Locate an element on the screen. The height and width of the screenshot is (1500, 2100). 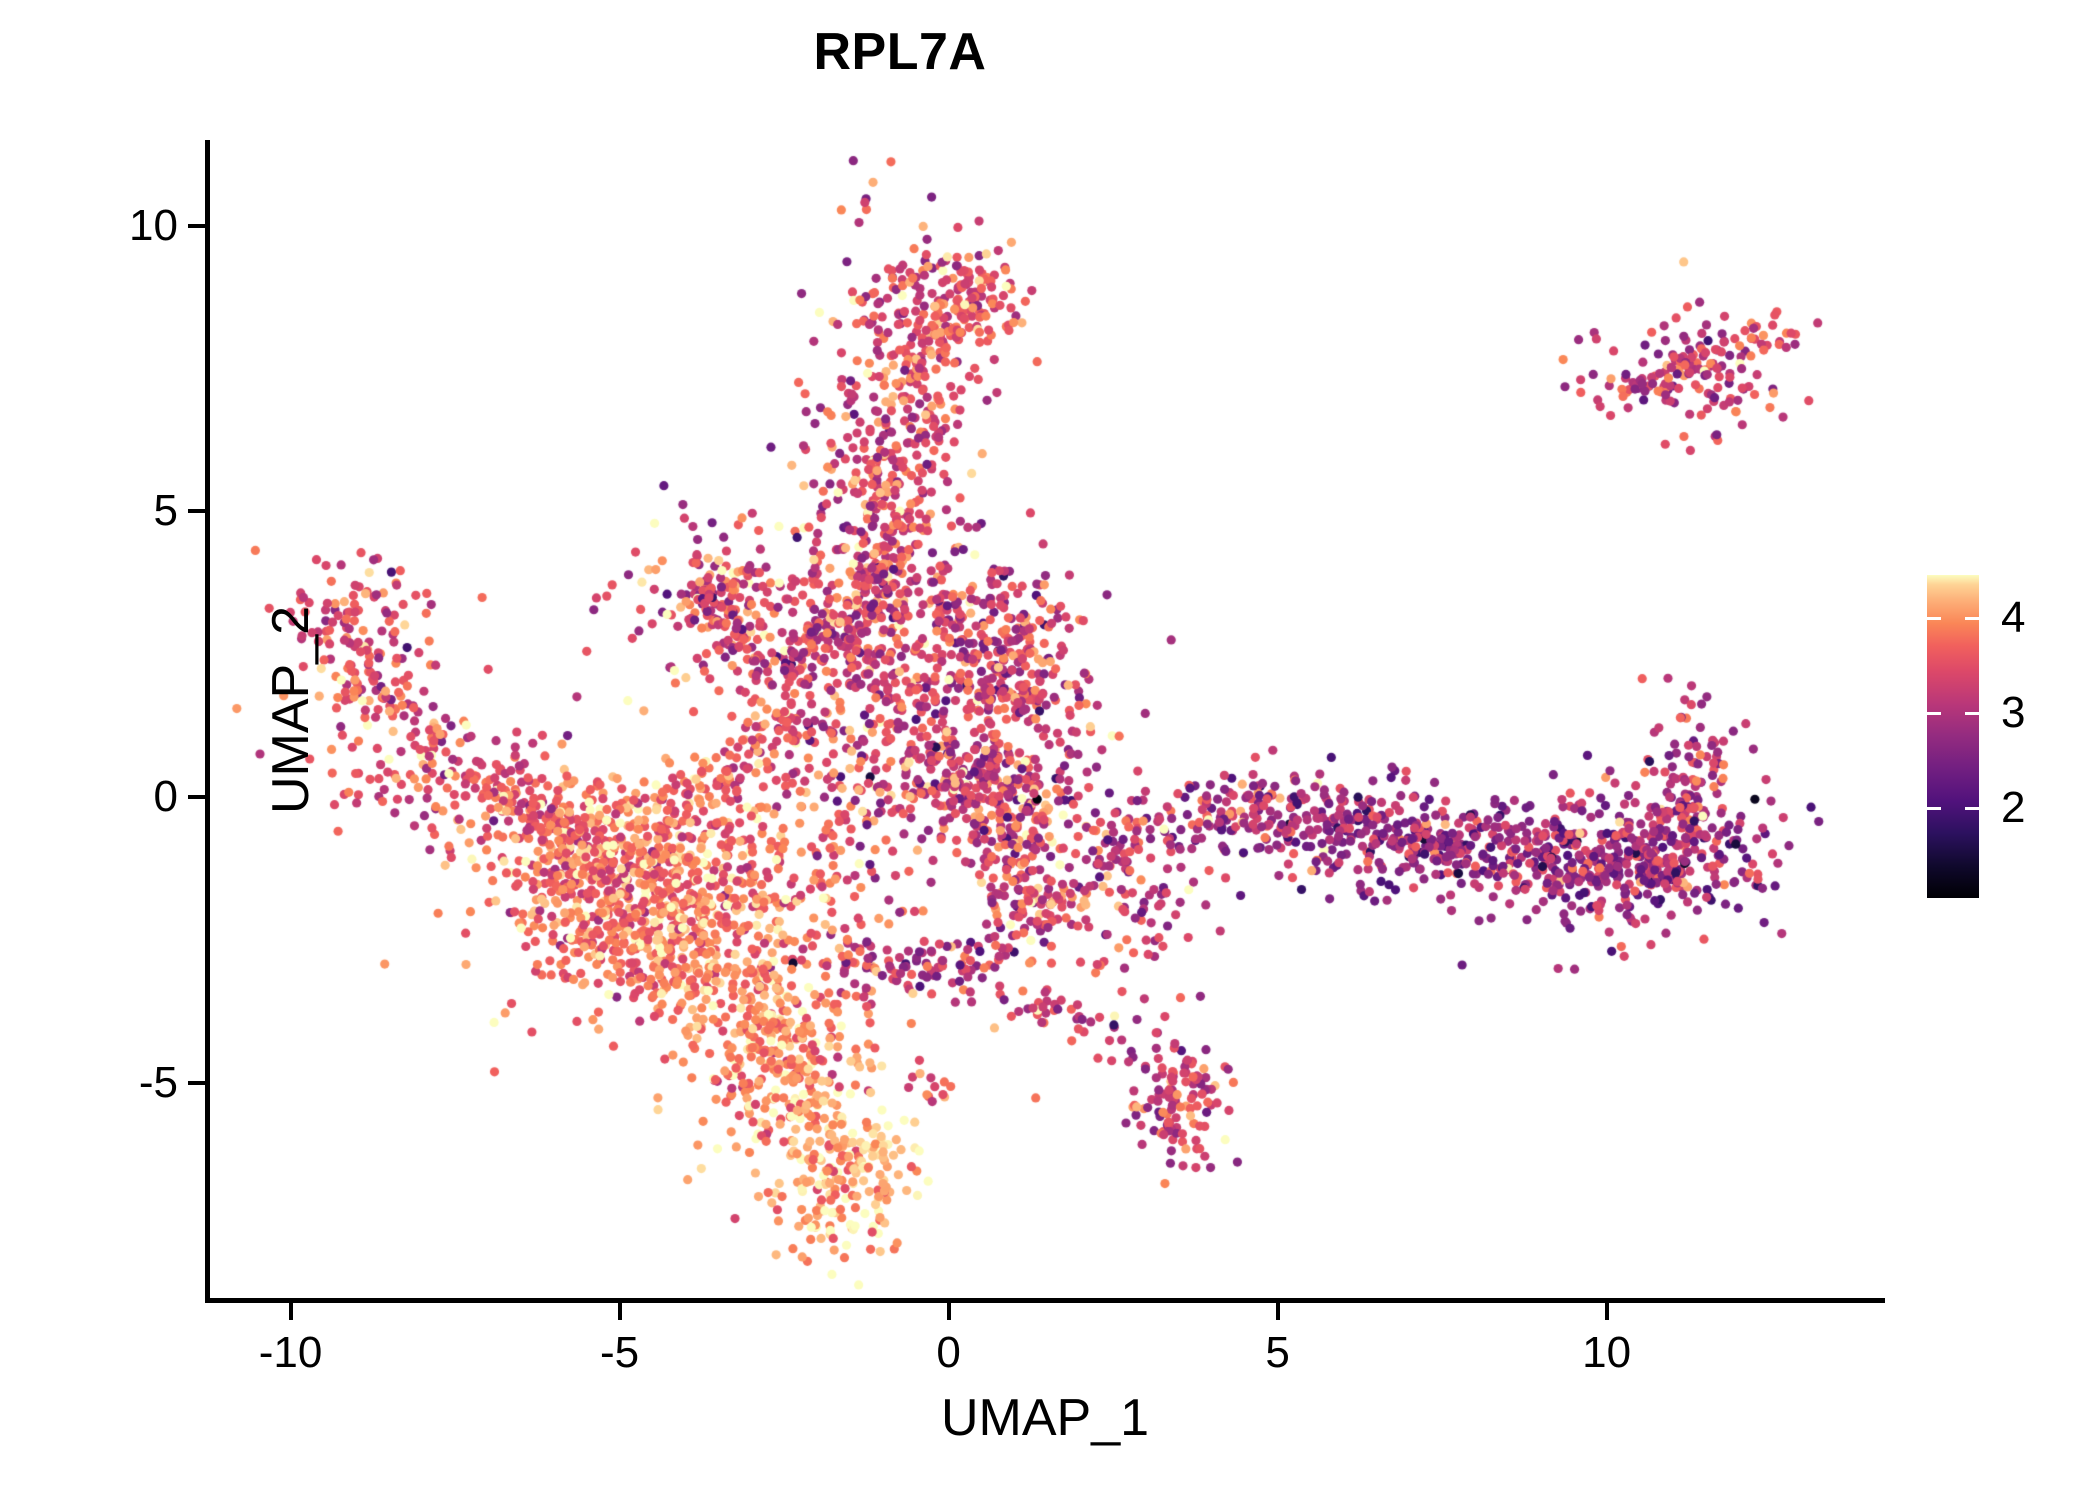
colorbar-tick-label: 4 is located at coordinates (2013, 617).